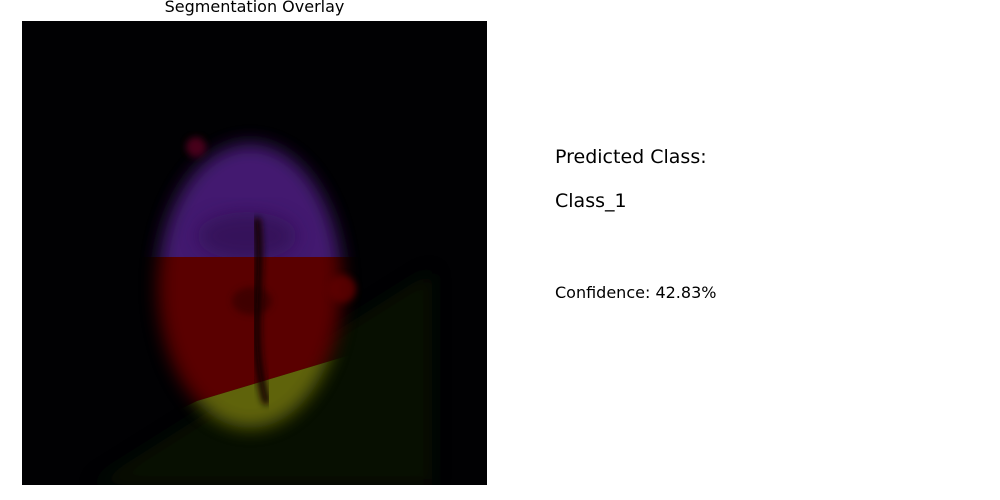 This screenshot has width=1000, height=500. What do you see at coordinates (342, 289) in the screenshot?
I see `small-side-blob` at bounding box center [342, 289].